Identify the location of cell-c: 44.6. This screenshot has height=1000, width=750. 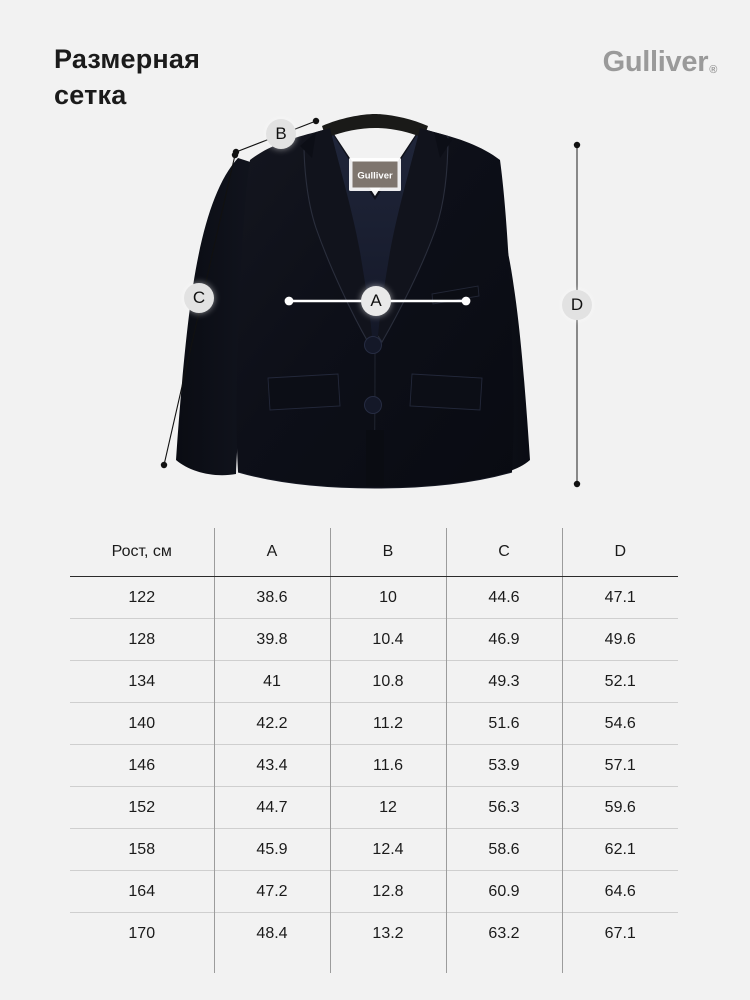
(504, 597).